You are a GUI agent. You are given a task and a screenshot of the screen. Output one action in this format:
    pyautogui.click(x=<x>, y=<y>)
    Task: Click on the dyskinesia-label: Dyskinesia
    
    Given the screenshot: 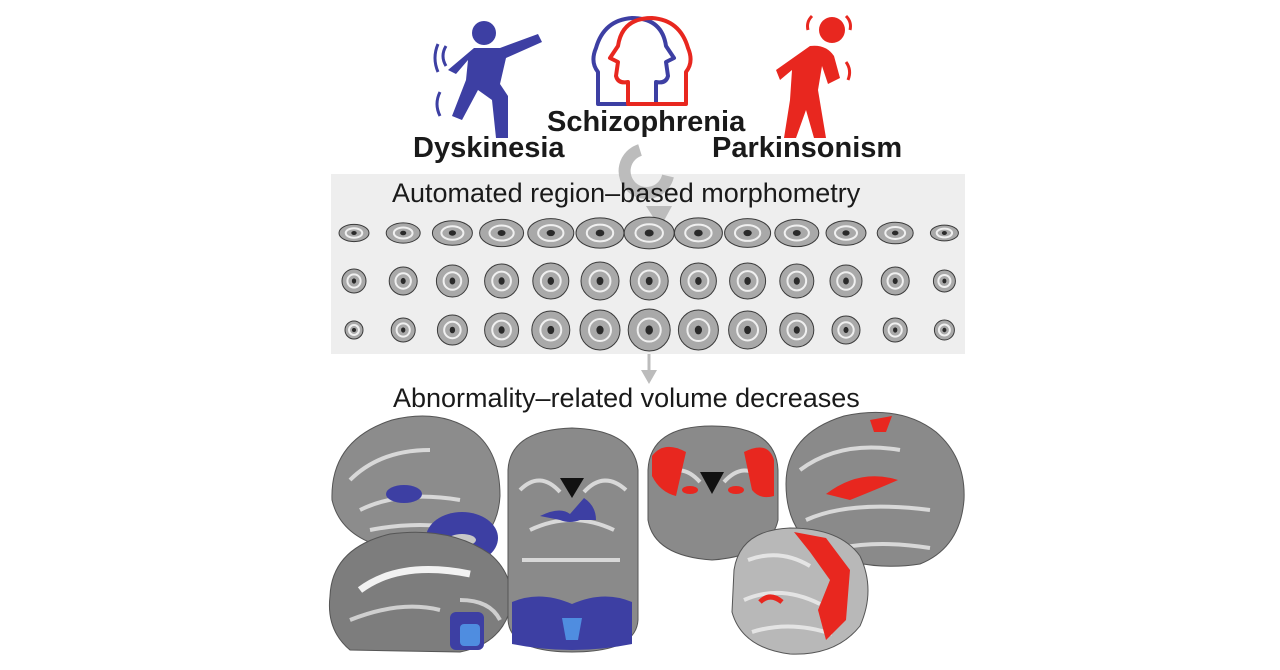 What is the action you would take?
    pyautogui.click(x=489, y=148)
    